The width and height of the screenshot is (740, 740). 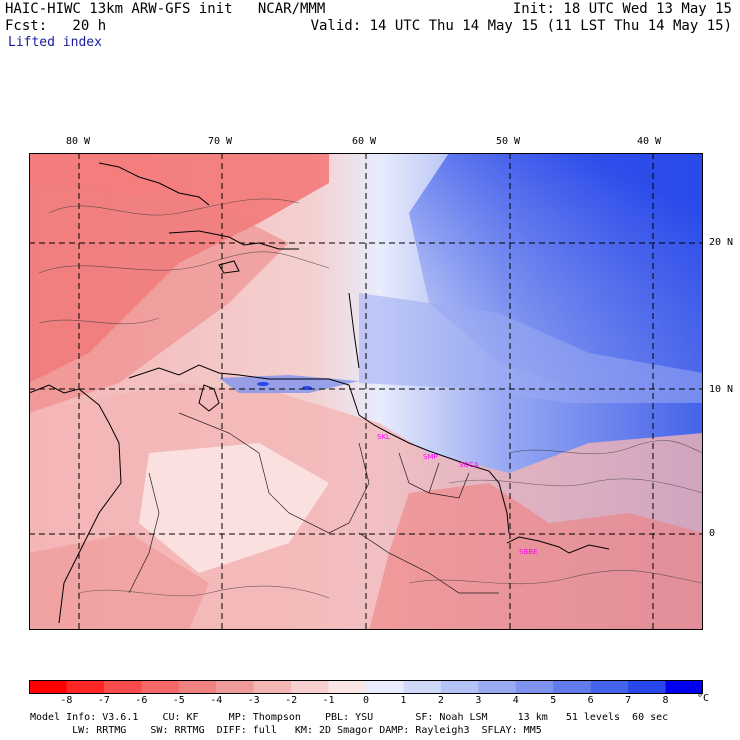 I want to click on init-time: Init: 18 UTC Wed 13 May 15, so click(x=622, y=9).